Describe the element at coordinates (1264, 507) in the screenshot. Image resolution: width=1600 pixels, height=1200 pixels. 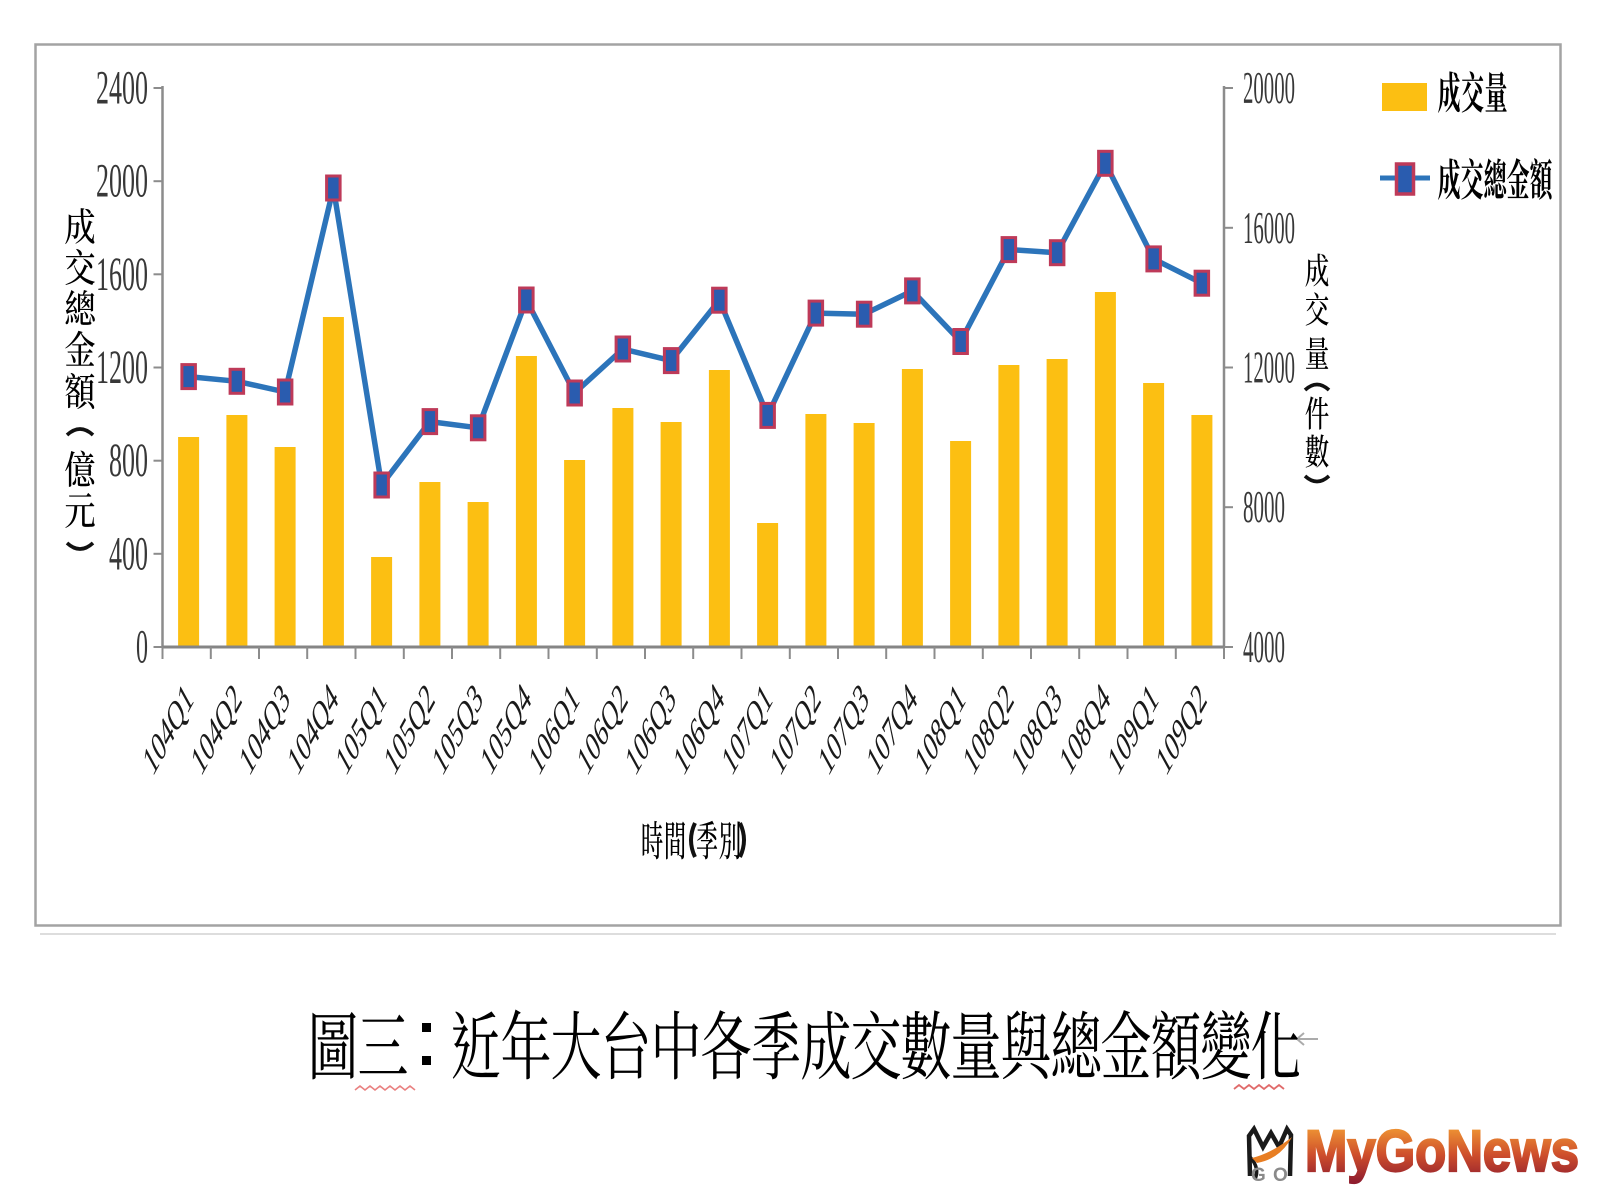
I see `svg-text: 8000` at that location.